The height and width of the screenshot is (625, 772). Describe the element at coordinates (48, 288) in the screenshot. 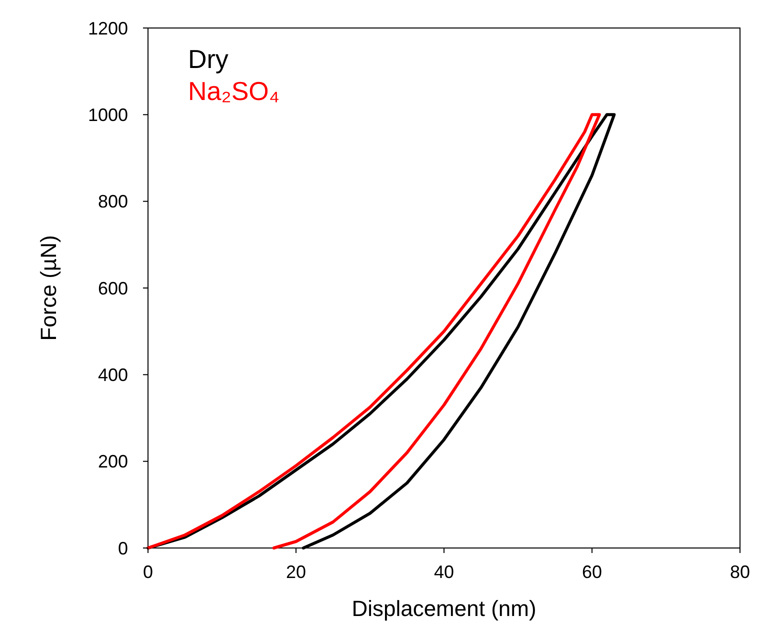

I see `y-axis-title: Force (µN)` at that location.